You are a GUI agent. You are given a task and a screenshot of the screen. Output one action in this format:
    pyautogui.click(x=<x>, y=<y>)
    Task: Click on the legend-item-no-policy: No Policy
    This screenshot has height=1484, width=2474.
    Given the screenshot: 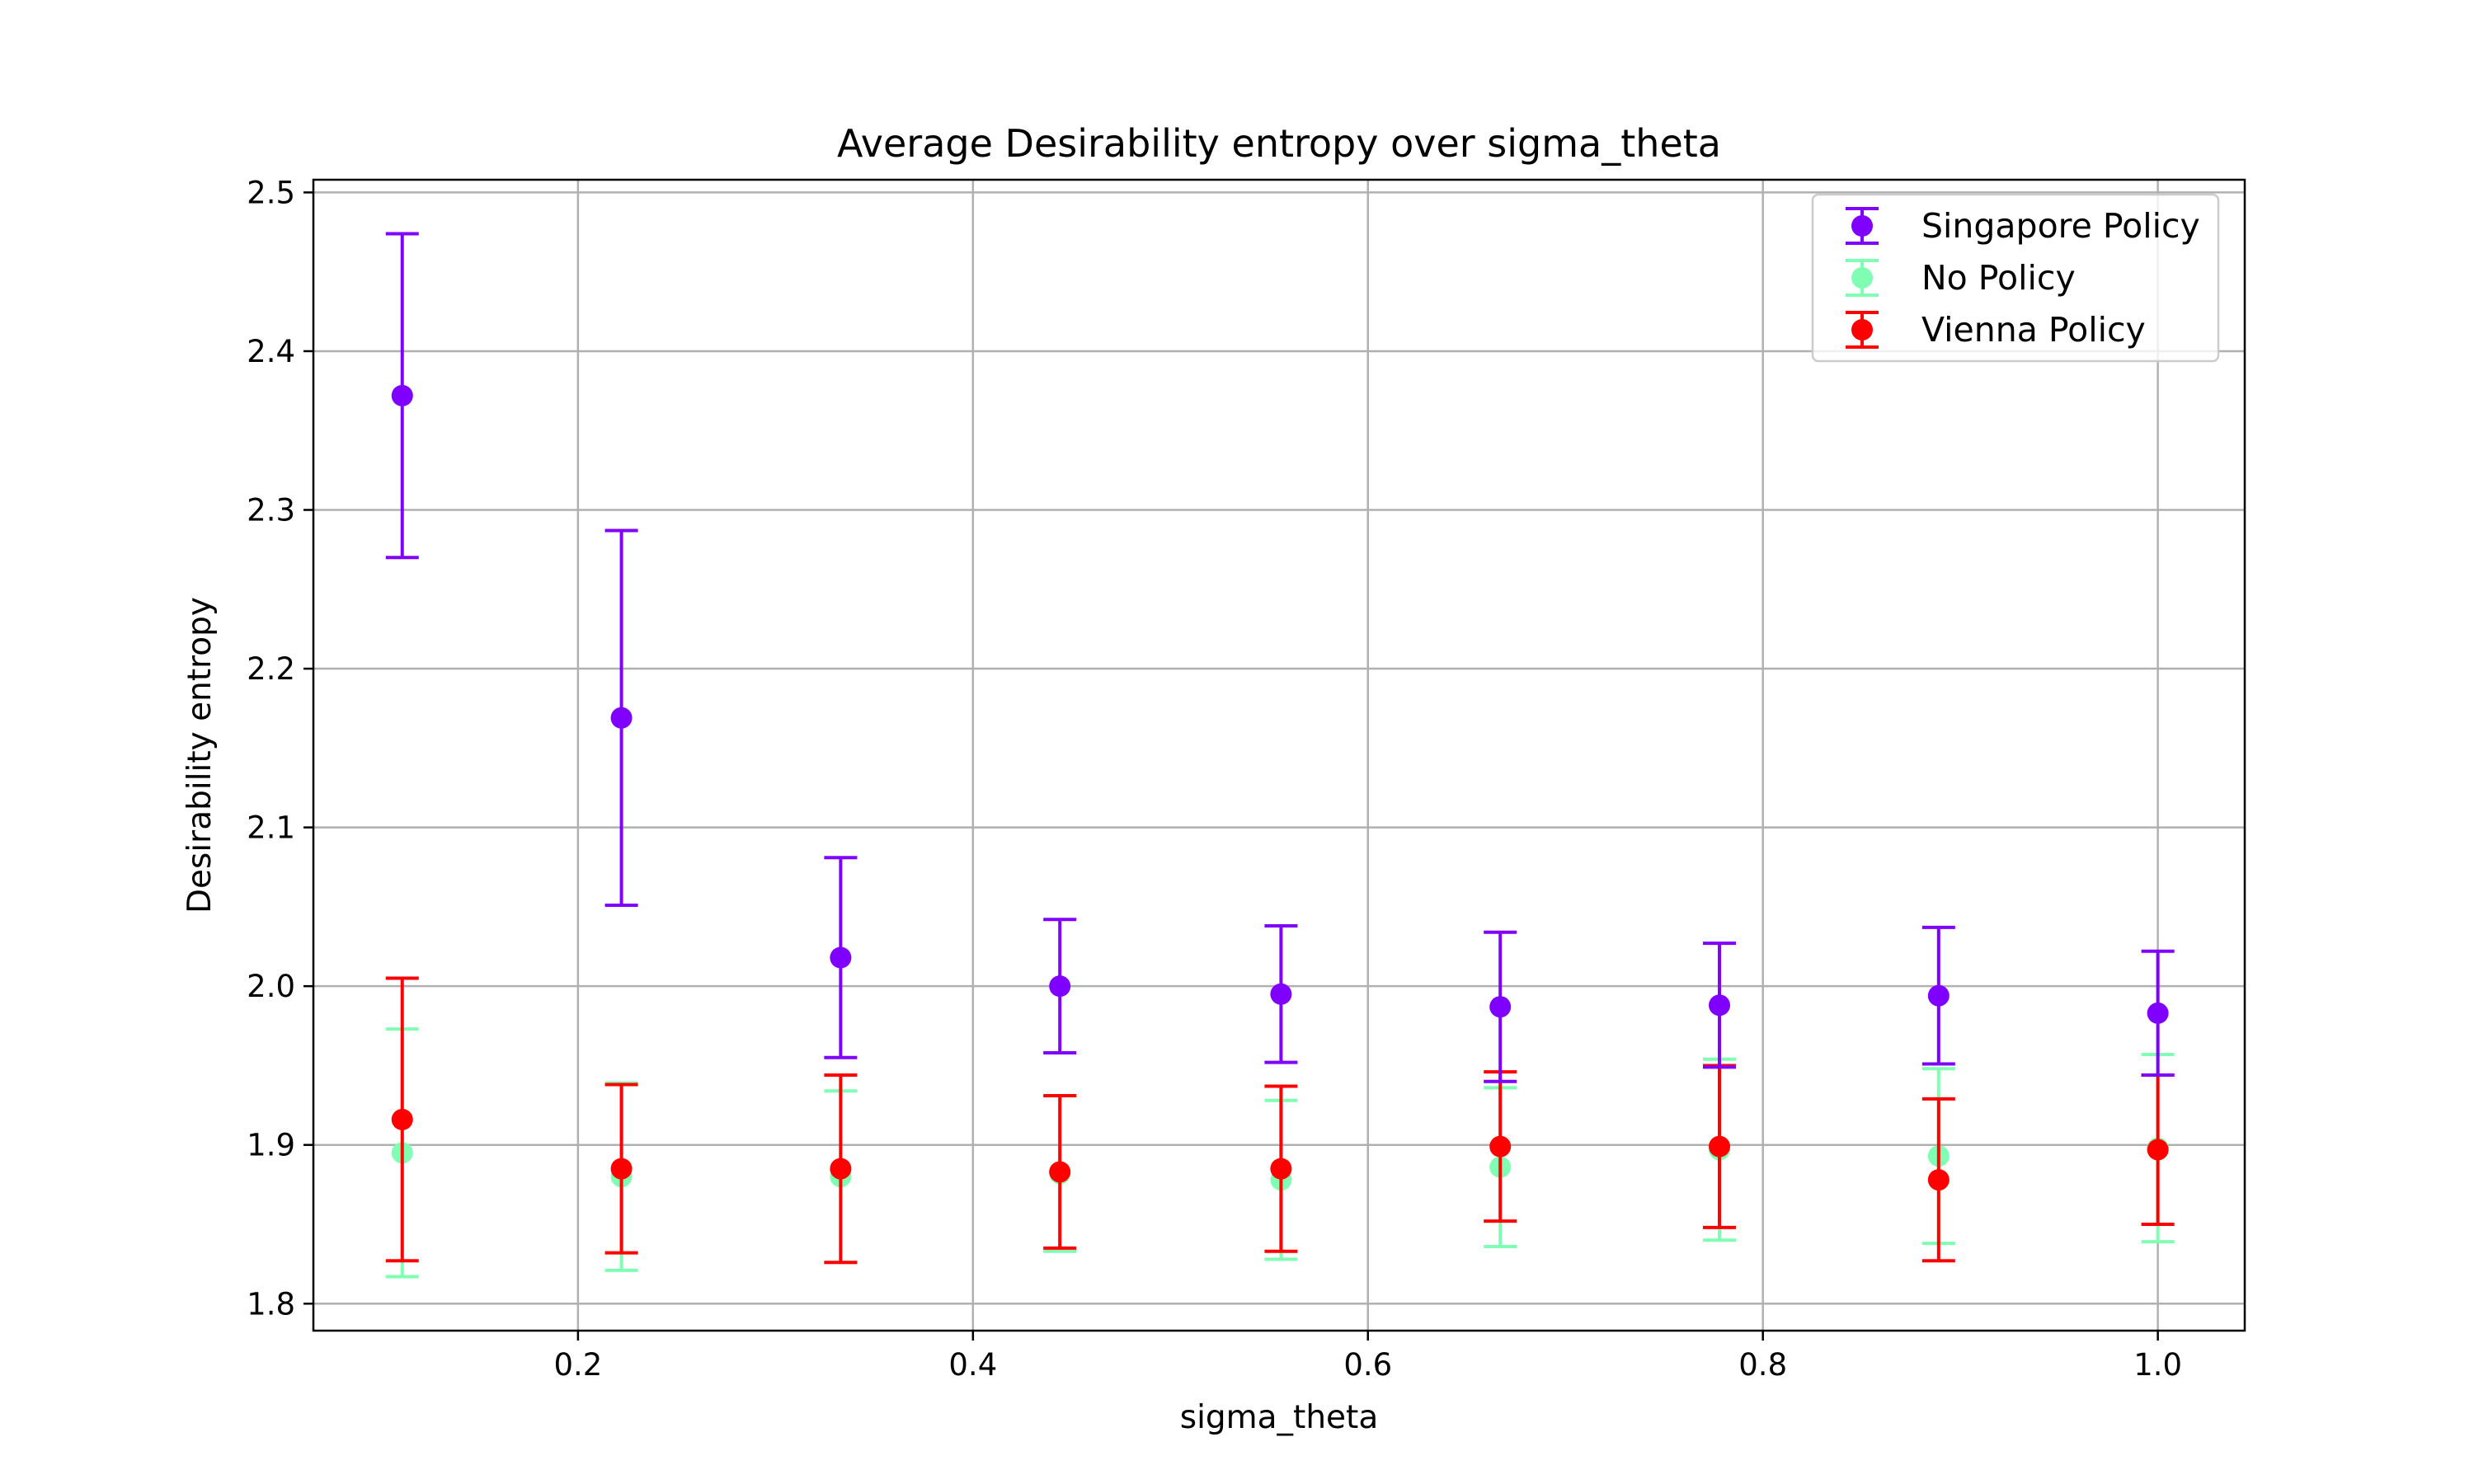 What is the action you would take?
    pyautogui.click(x=1961, y=278)
    